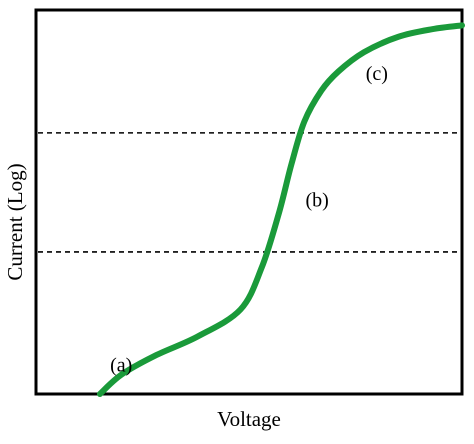 The width and height of the screenshot is (474, 444). I want to click on region-label-2: (b), so click(316, 201).